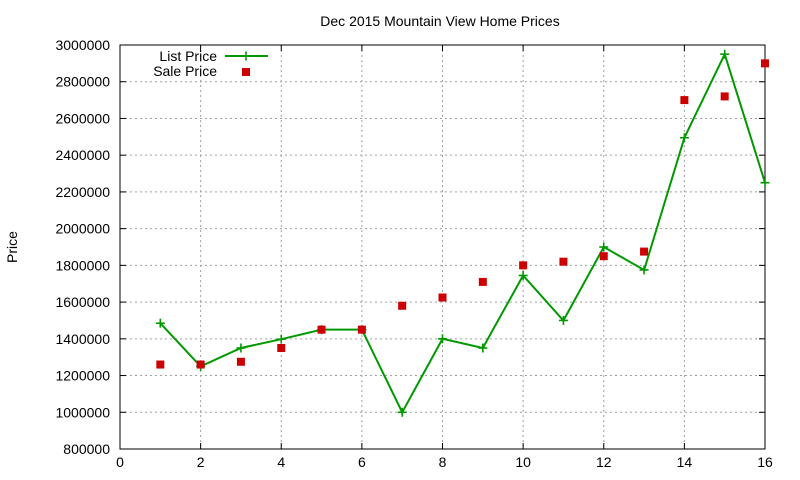 This screenshot has width=800, height=480. I want to click on y-tick-label: 2000000, so click(82, 229).